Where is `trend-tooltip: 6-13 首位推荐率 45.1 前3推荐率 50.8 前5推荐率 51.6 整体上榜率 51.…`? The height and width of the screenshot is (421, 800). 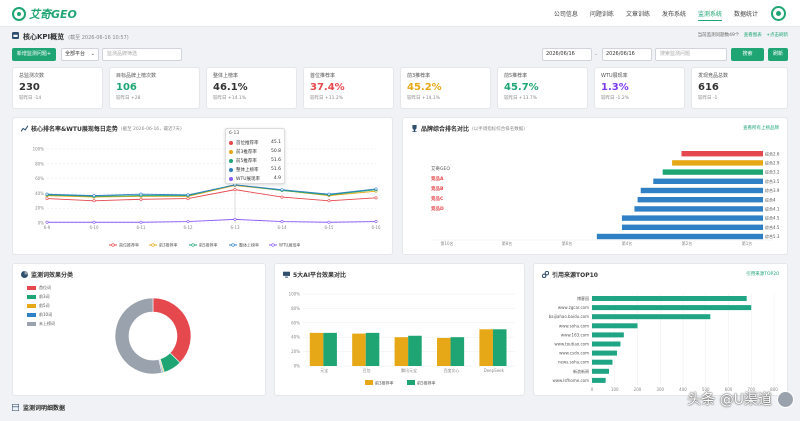 trend-tooltip: 6-13 首位推荐率 45.1 前3推荐率 50.8 前5推荐率 51.6 整体上榜率 51.… is located at coordinates (255, 156).